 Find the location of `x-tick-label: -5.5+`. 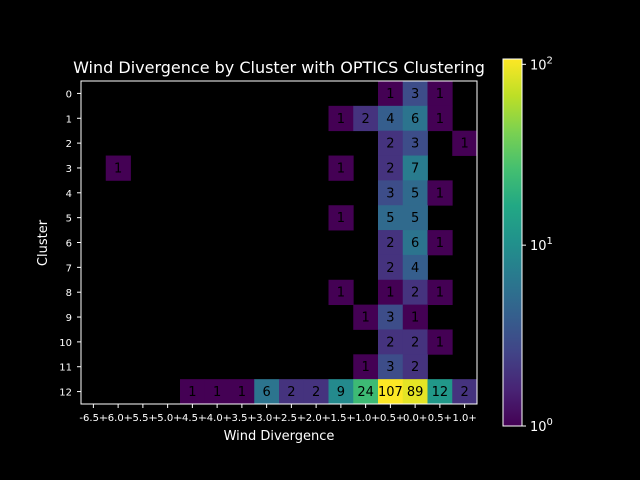

x-tick-label: -5.5+ is located at coordinates (143, 418).